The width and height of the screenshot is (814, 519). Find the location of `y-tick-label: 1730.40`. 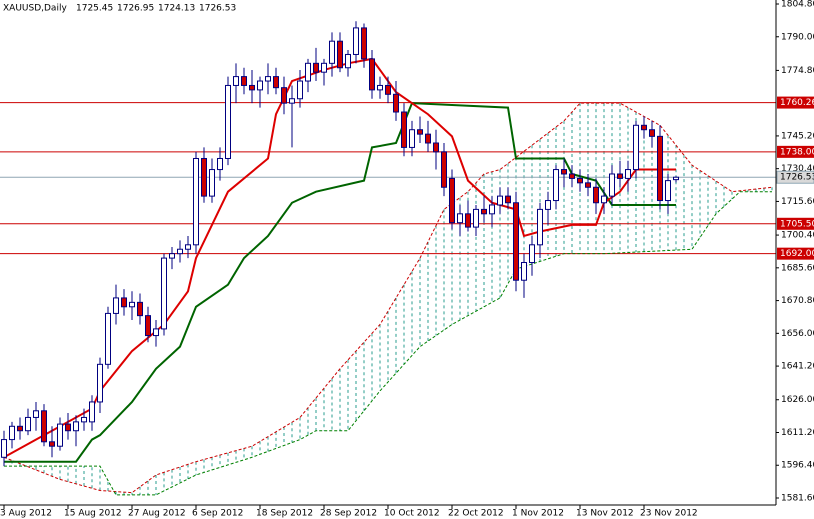

y-tick-label: 1730.40 is located at coordinates (797, 169).